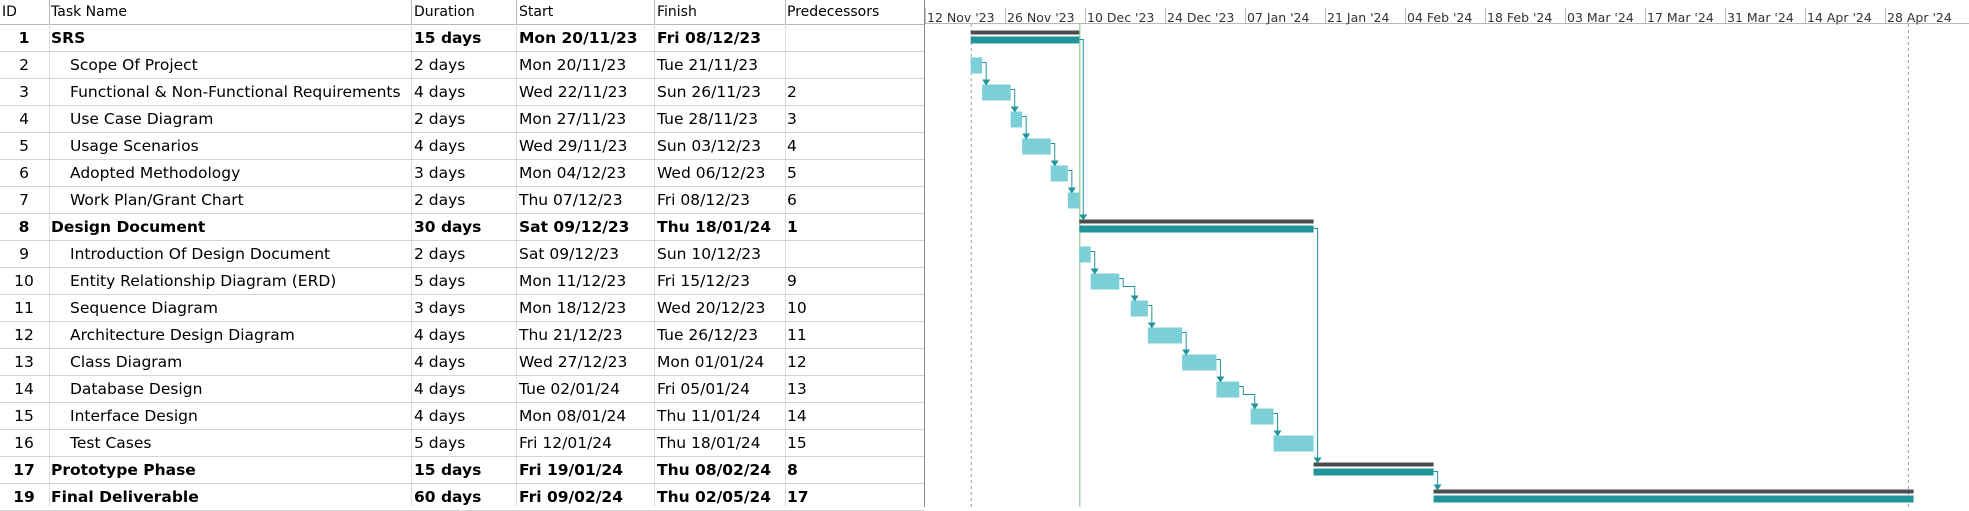  Describe the element at coordinates (571, 470) in the screenshot. I see `task-start-cell: Fri 19/01/24` at that location.